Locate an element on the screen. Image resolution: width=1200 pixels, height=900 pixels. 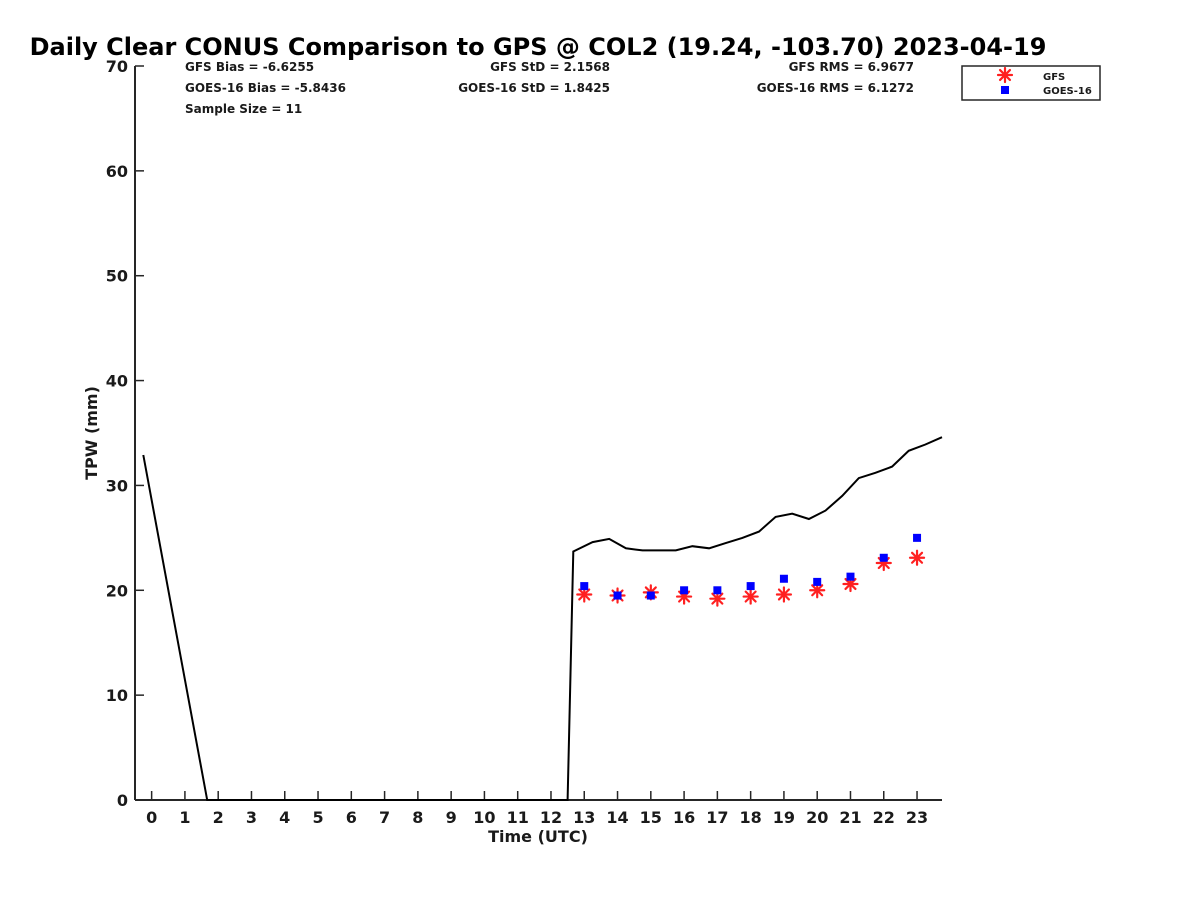
x-tick-label: 9 is located at coordinates (451, 817).